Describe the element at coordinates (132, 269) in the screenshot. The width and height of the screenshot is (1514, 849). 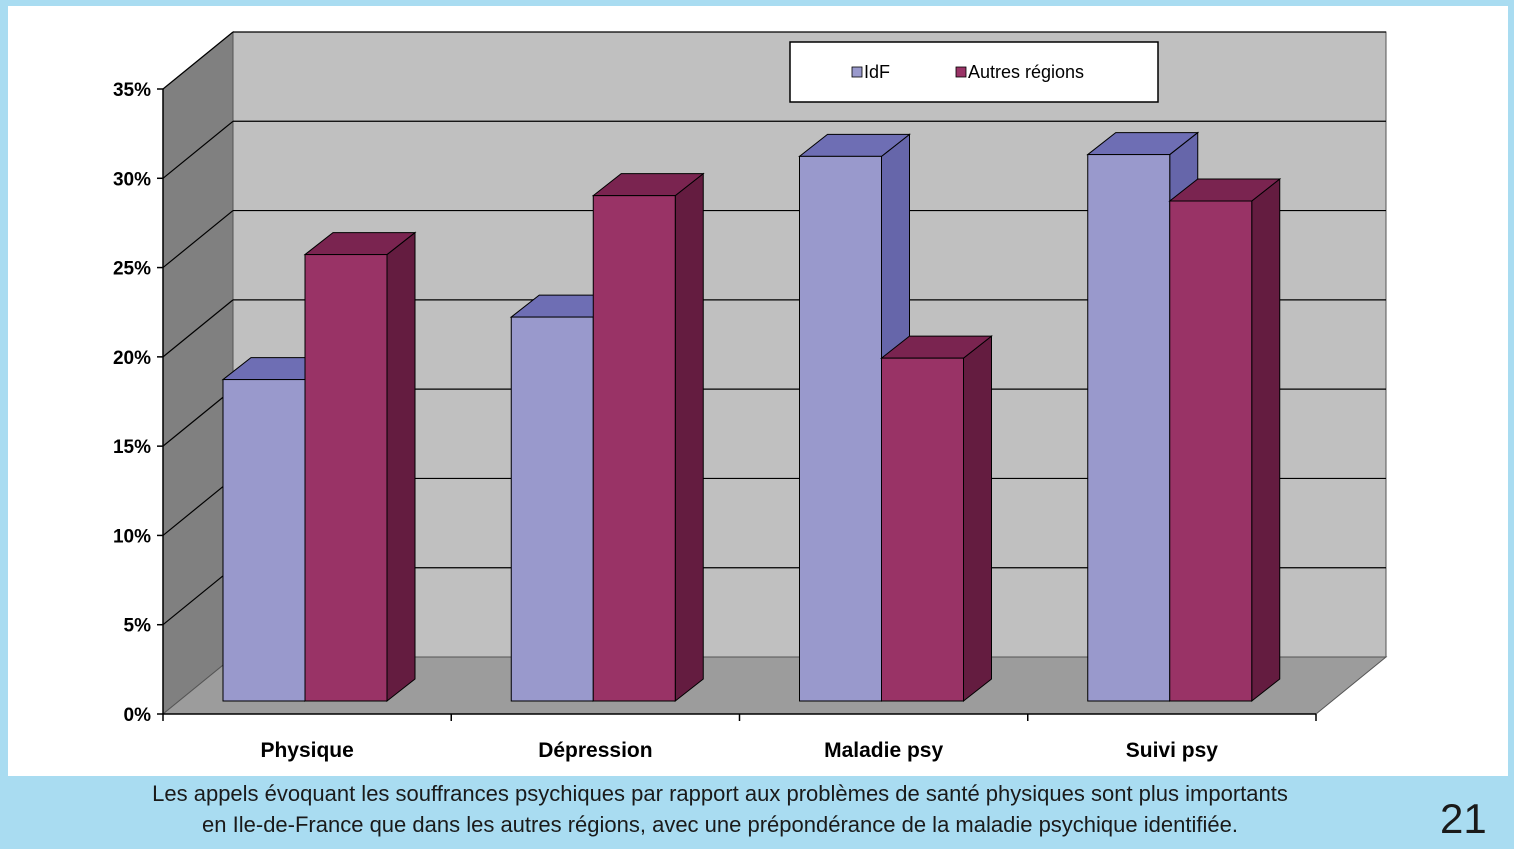
I see `y-tick-label: 25%` at that location.